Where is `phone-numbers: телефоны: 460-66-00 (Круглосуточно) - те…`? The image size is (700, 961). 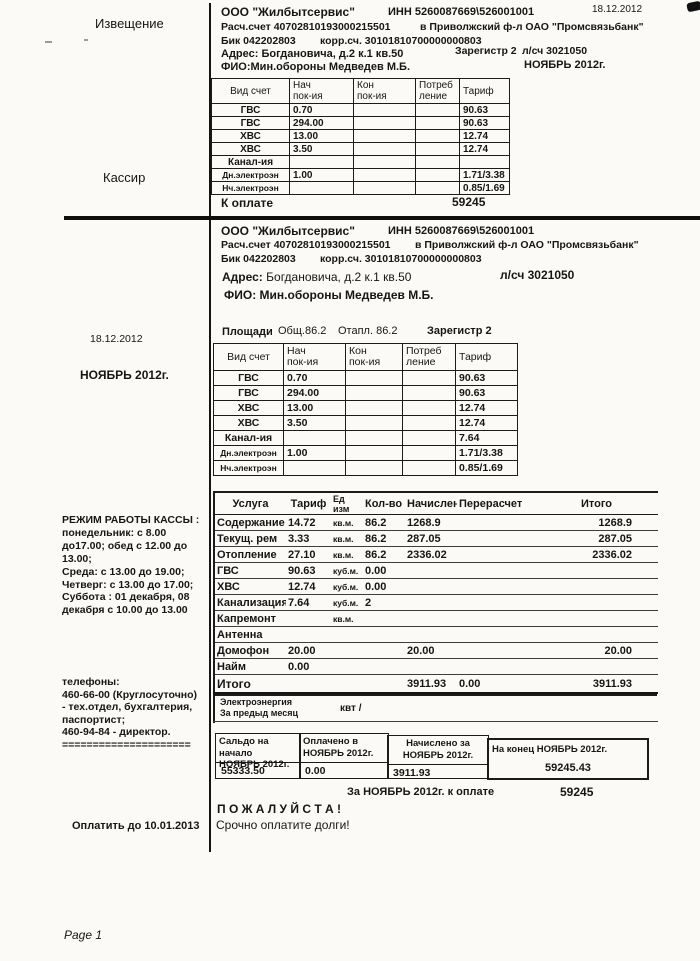 phone-numbers: телефоны: 460-66-00 (Круглосуточно) - те… is located at coordinates (130, 713).